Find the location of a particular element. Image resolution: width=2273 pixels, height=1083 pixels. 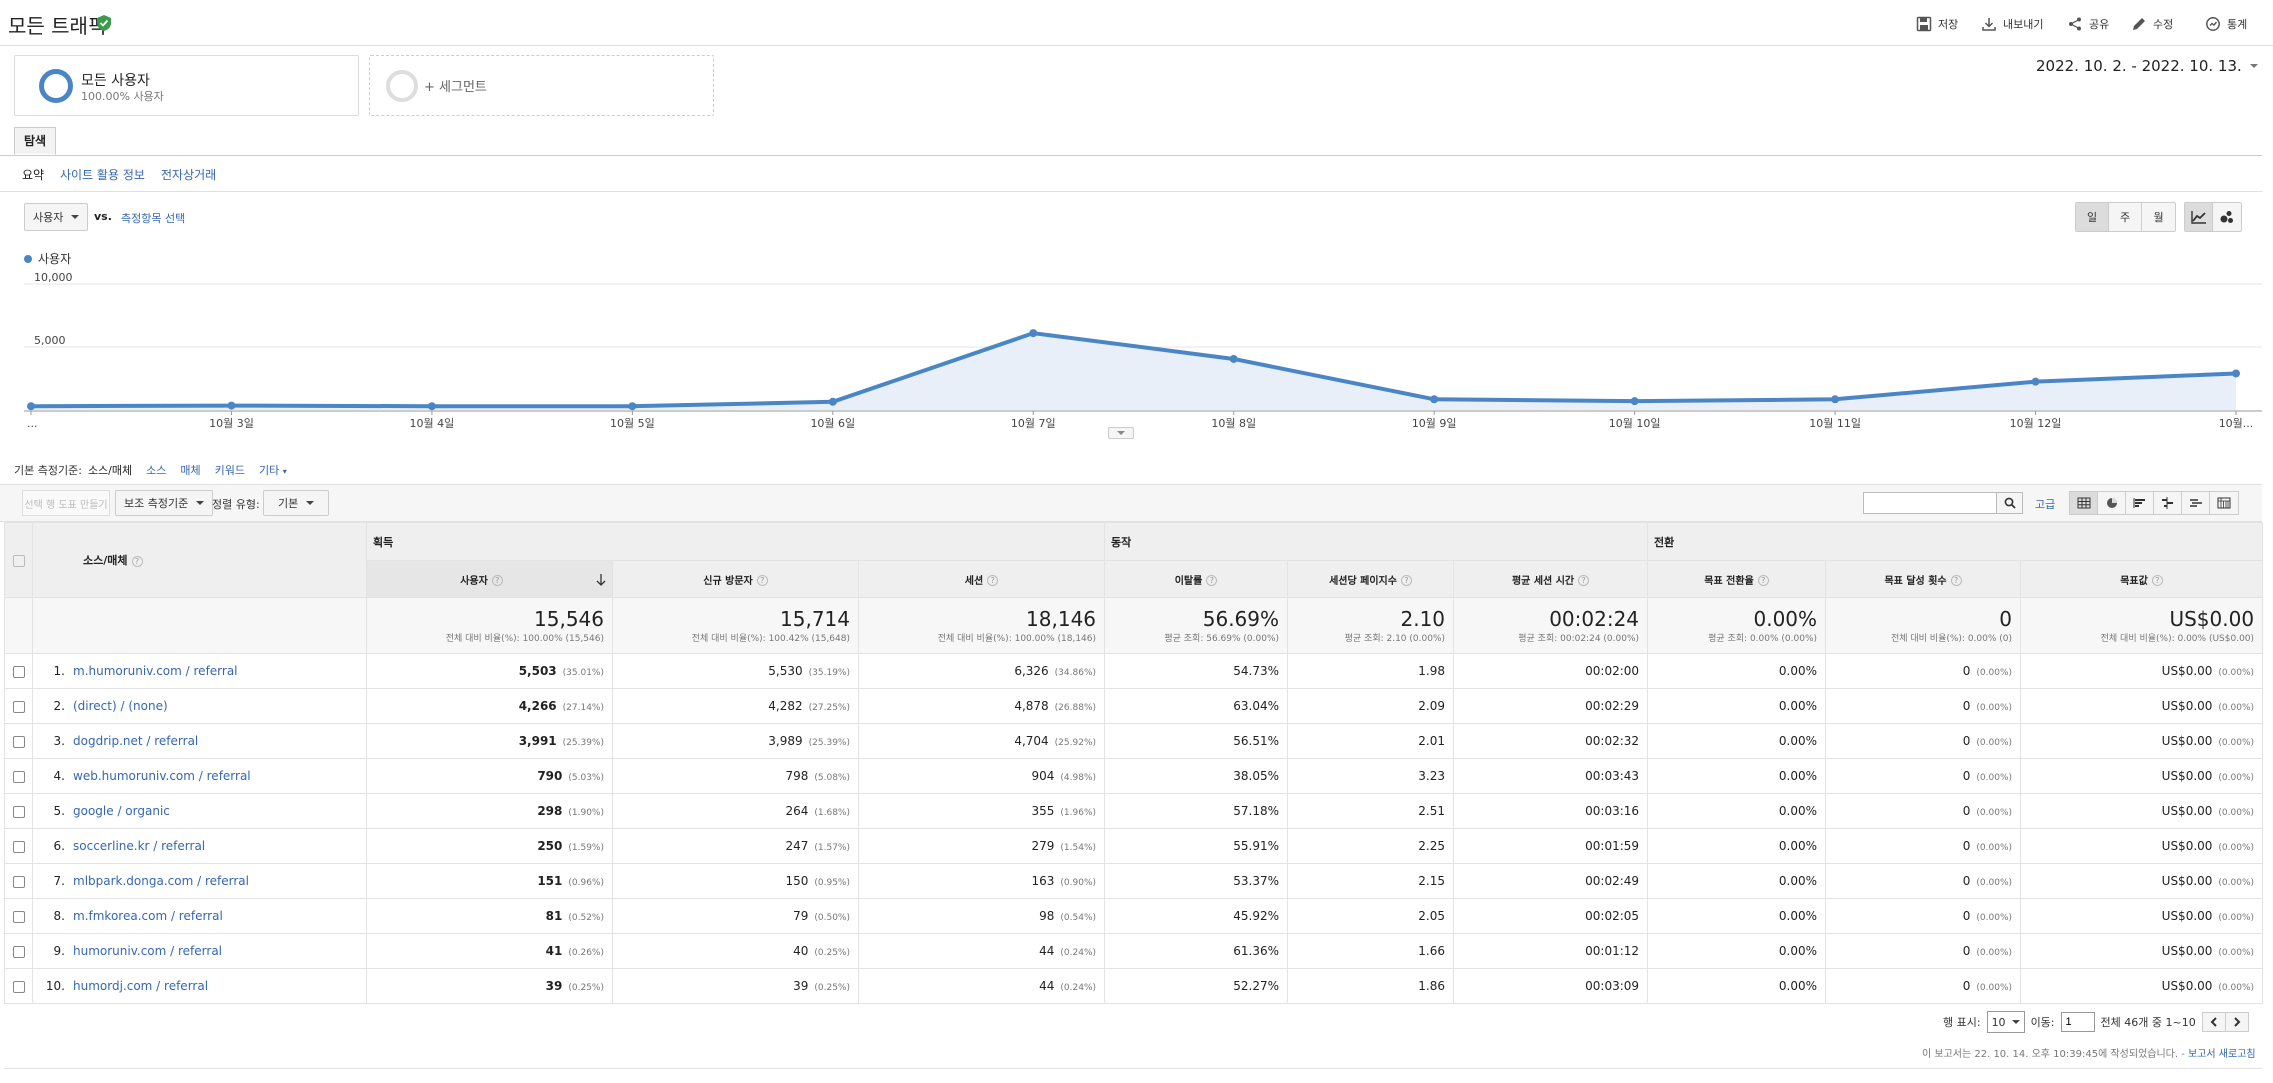

line-chart-button is located at coordinates (2199, 217).